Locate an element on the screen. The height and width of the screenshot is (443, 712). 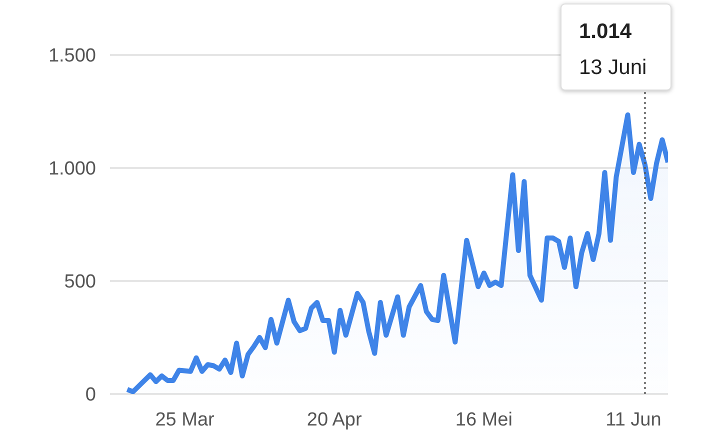
y-tick-label: 1.500 is located at coordinates (72, 56).